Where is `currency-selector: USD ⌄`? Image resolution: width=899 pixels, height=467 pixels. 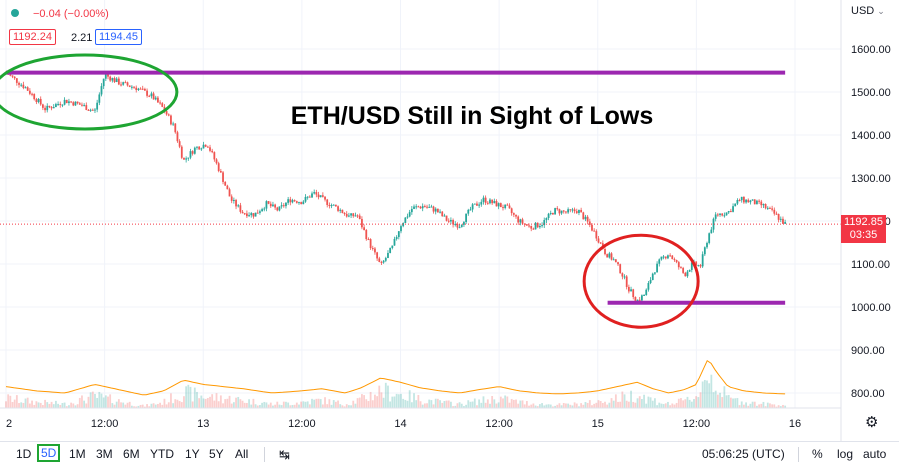 currency-selector: USD ⌄ is located at coordinates (868, 11).